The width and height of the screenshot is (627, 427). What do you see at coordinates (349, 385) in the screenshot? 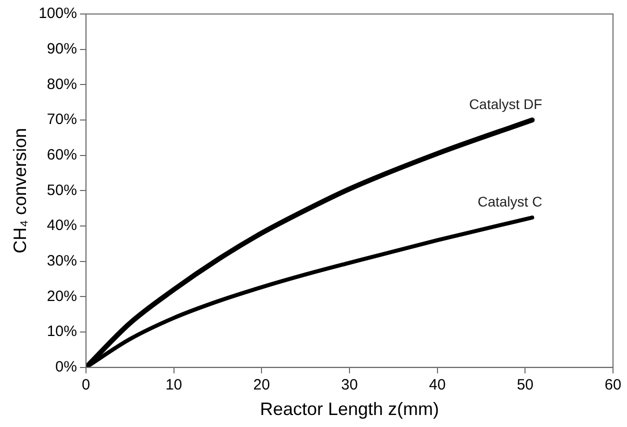
I see `x-tick-label: 30` at bounding box center [349, 385].